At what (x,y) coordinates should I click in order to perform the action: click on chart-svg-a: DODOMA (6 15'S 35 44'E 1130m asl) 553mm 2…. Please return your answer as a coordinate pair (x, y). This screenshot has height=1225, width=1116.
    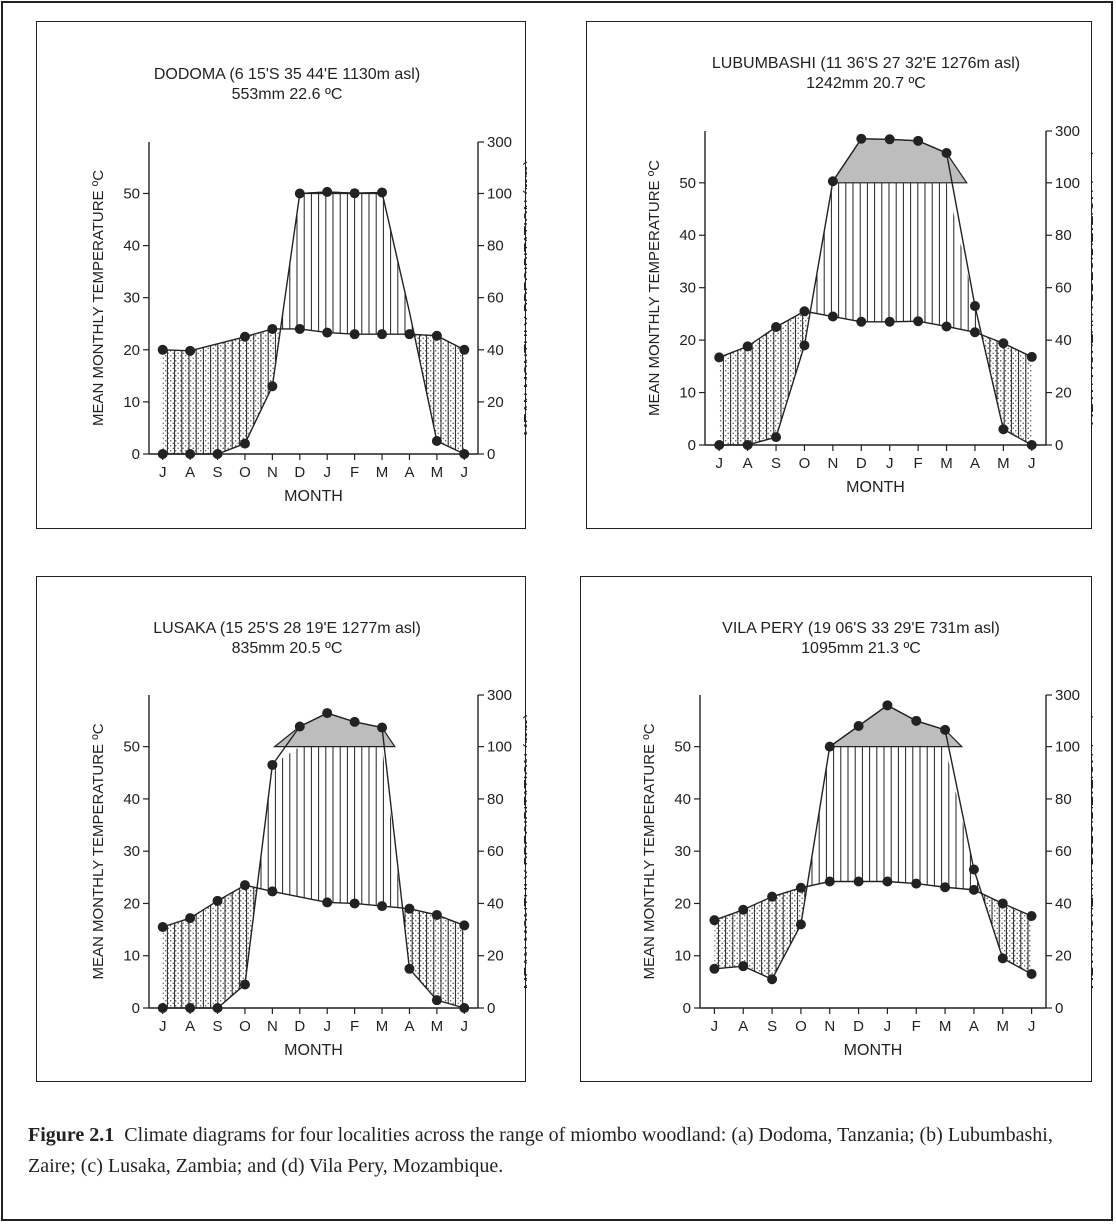
    Looking at the image, I should click on (308, 285).